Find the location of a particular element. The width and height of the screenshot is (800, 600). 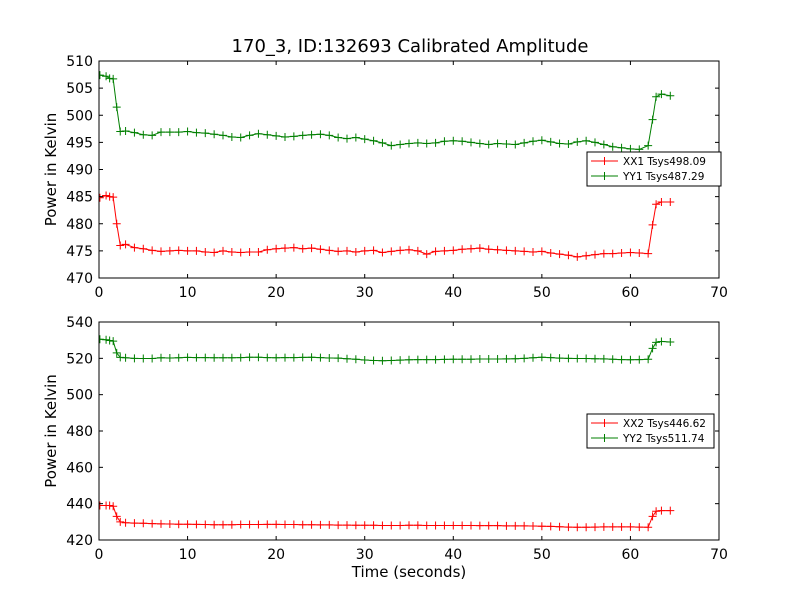

legend-label: XX2 Tsys446.62 is located at coordinates (664, 424).